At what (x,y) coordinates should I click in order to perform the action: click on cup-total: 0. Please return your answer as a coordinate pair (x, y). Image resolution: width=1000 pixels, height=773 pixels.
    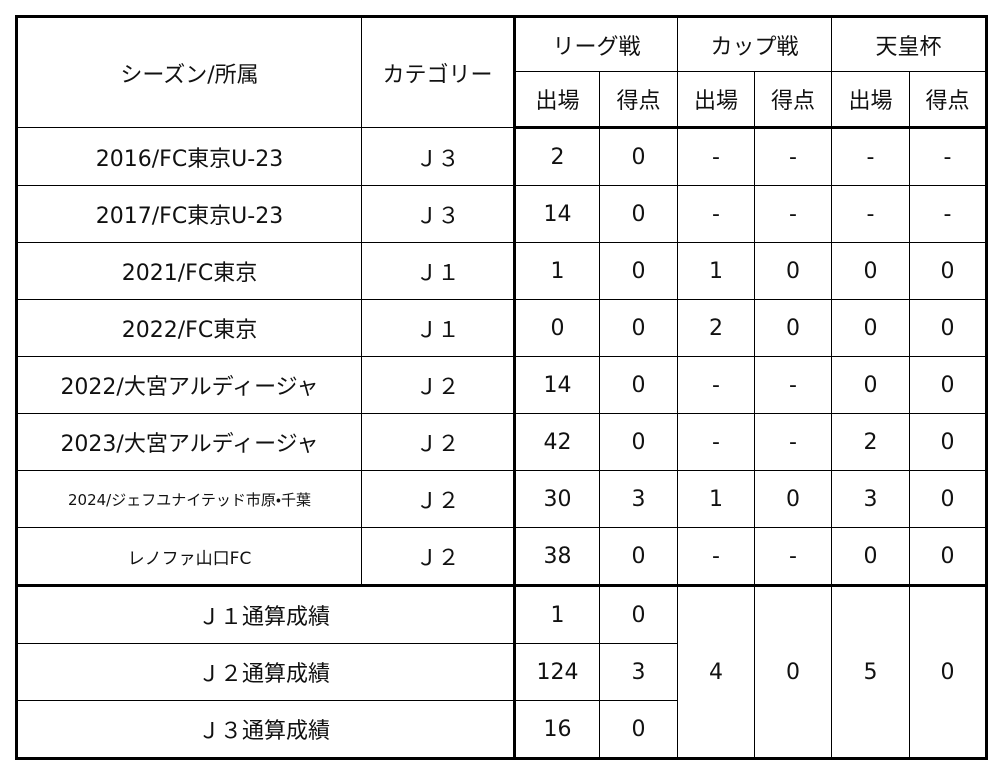
    Looking at the image, I should click on (793, 671).